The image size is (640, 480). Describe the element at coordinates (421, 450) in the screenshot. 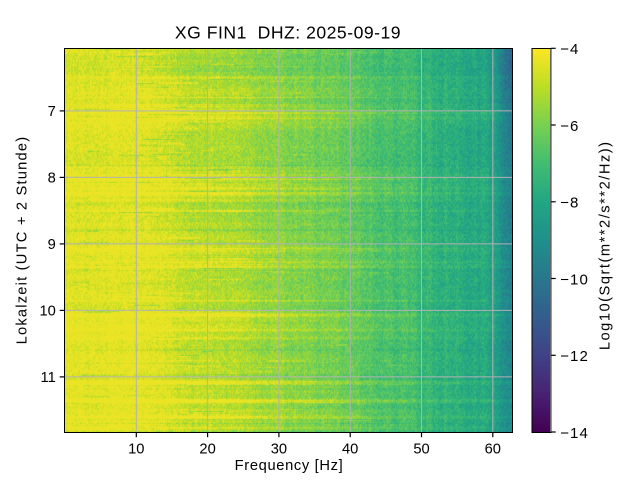

I see `svg-text: 50` at that location.